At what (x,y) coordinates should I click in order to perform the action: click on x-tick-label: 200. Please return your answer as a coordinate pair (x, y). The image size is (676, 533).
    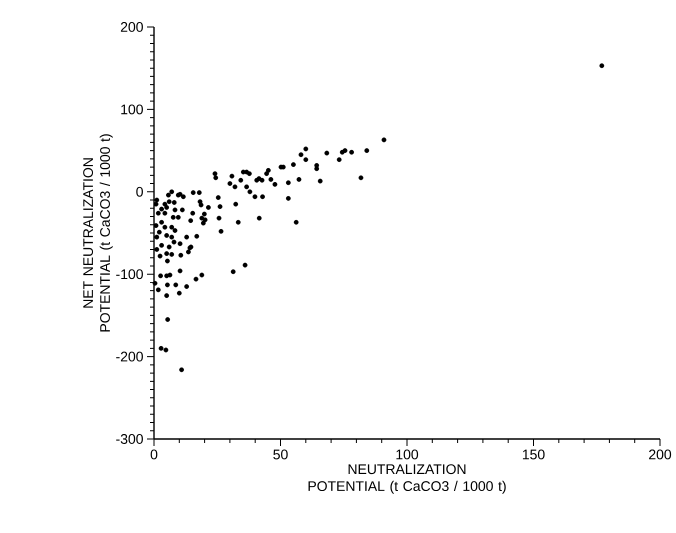
    Looking at the image, I should click on (660, 455).